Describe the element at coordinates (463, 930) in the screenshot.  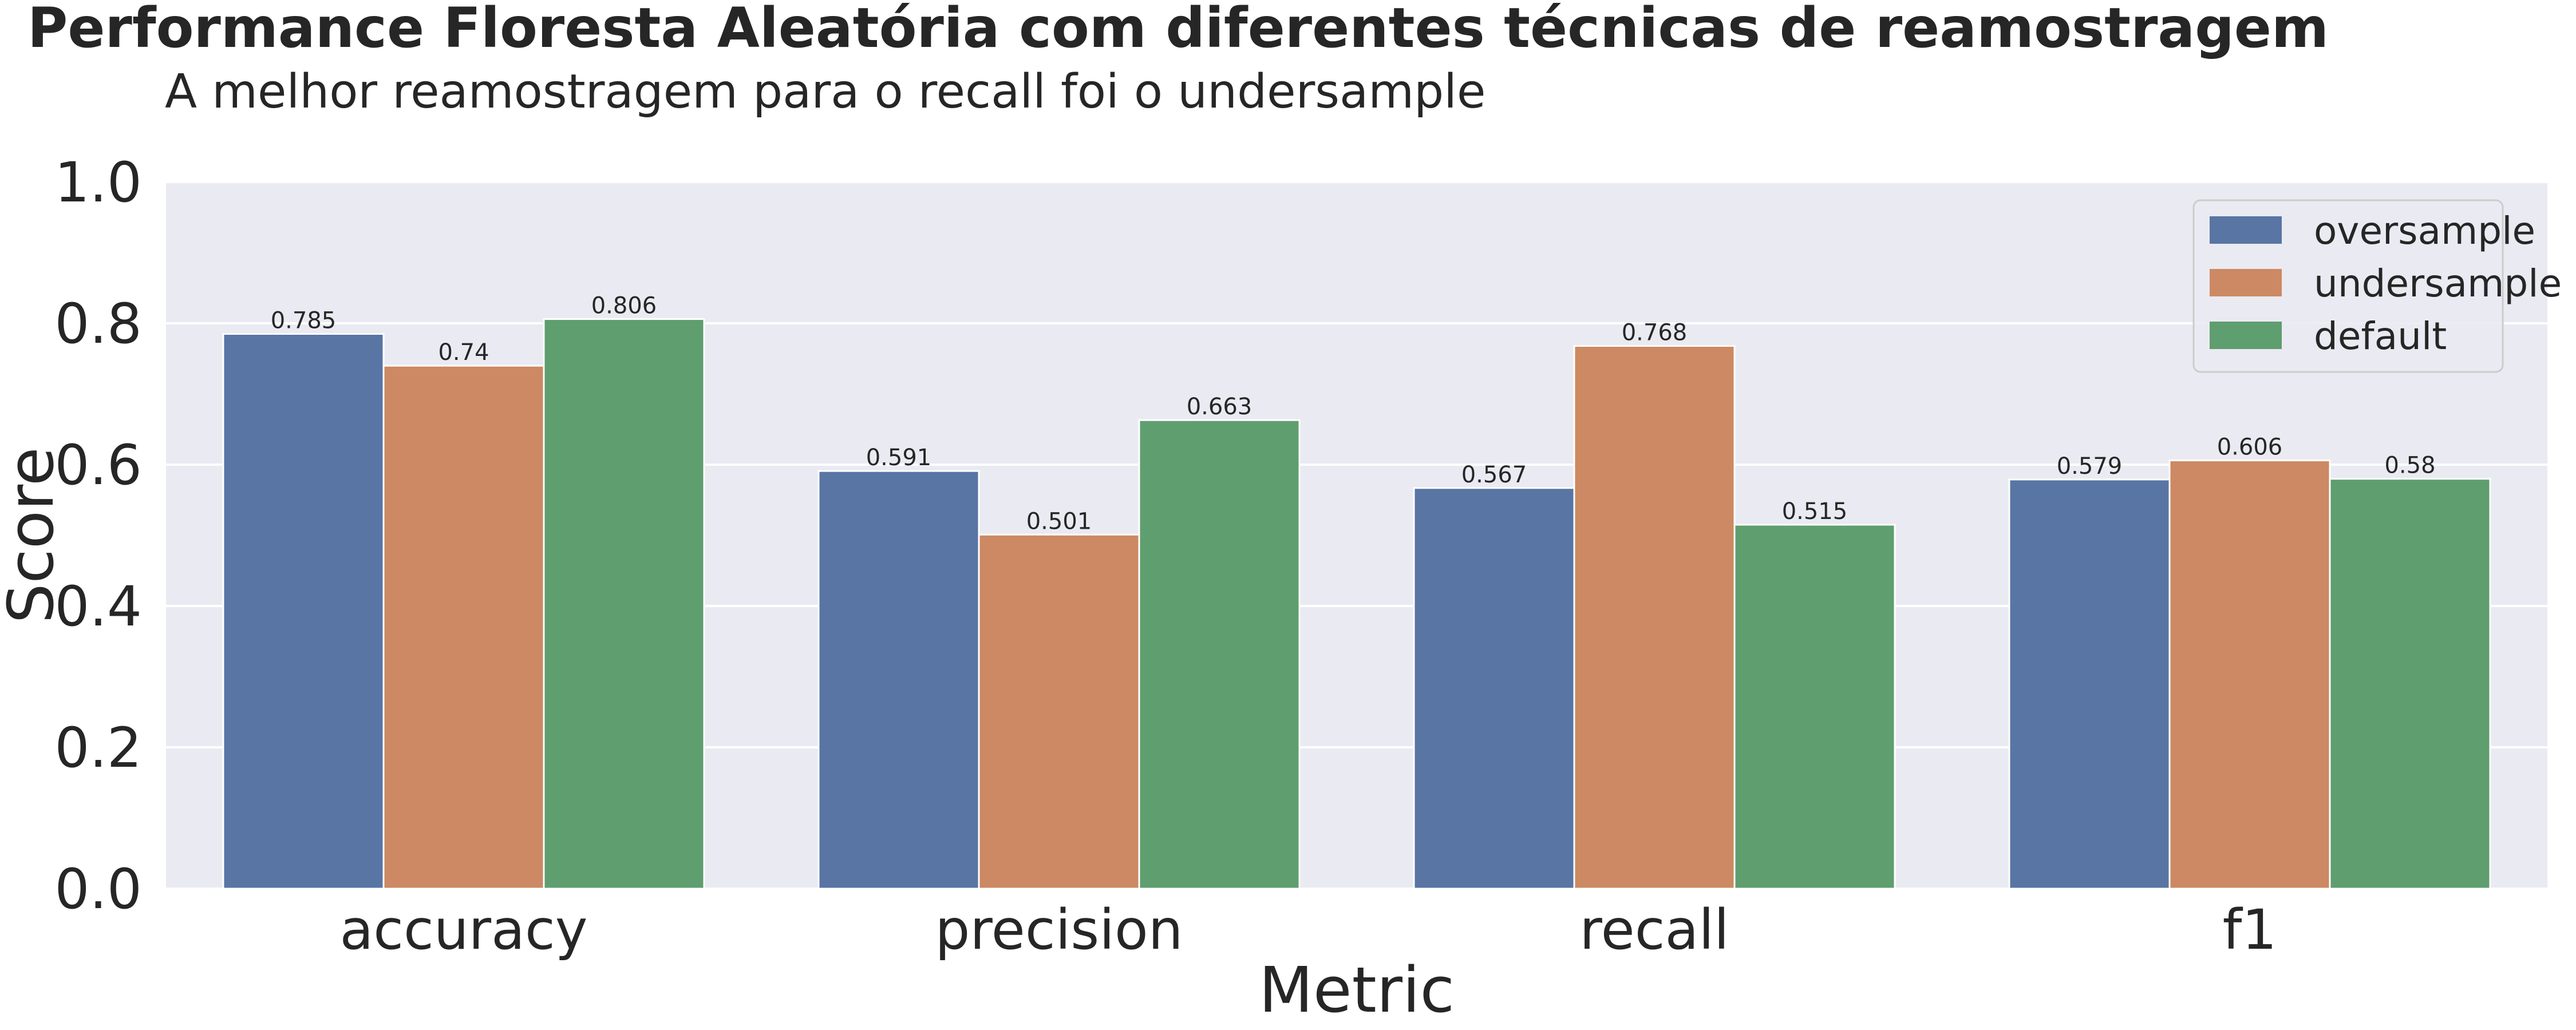
I see `x-tick-label: accuracy` at that location.